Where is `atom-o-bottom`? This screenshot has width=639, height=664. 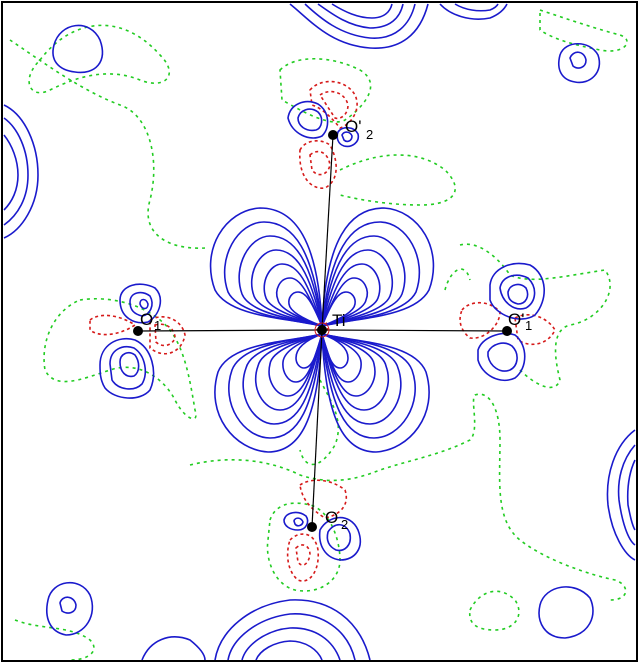 atom-o-bottom is located at coordinates (312, 527).